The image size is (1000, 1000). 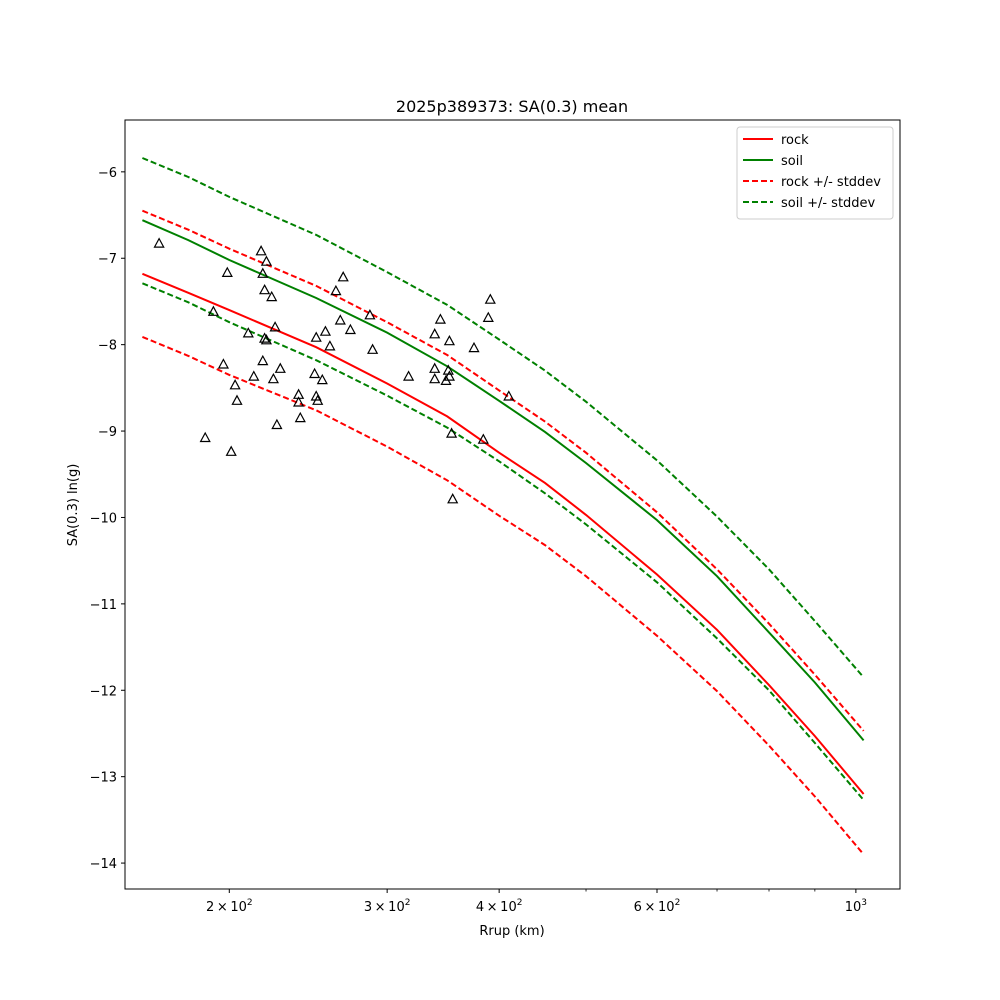 What do you see at coordinates (103, 605) in the screenshot?
I see `y-tick-label-5: −11` at bounding box center [103, 605].